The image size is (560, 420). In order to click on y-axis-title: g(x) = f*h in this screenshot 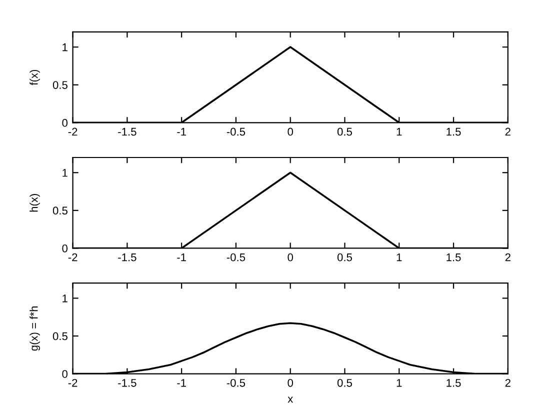, I will do `click(35, 328)`.